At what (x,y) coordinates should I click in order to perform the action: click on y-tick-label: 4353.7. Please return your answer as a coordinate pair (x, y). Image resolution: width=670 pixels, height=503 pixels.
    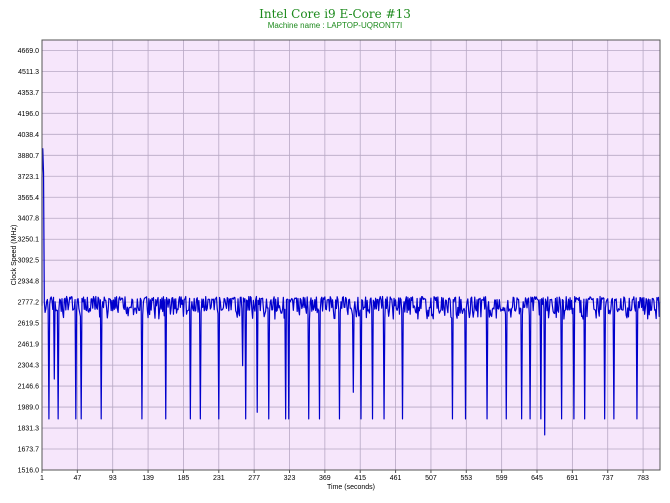
    Looking at the image, I should click on (29, 93).